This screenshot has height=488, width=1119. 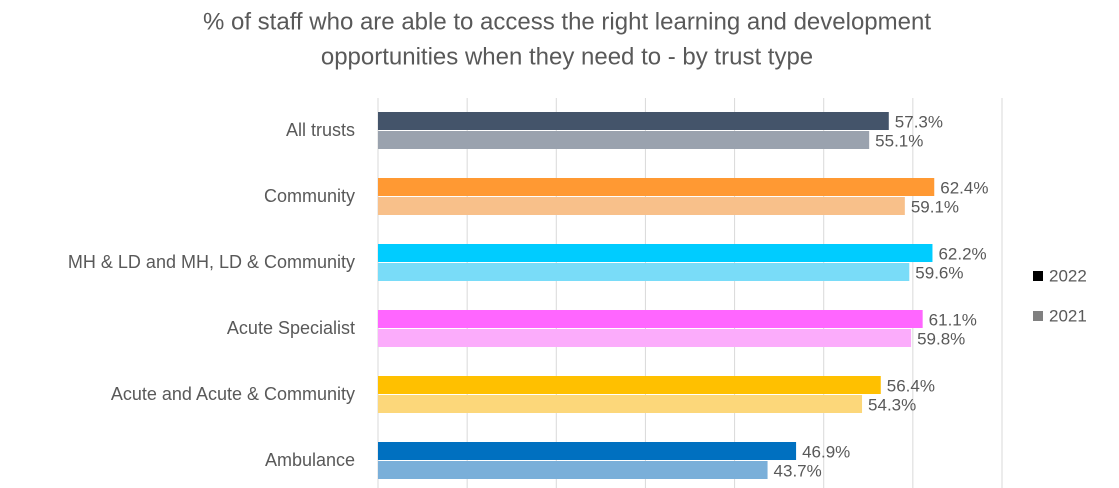 I want to click on value-label: 59.1%, so click(x=935, y=206).